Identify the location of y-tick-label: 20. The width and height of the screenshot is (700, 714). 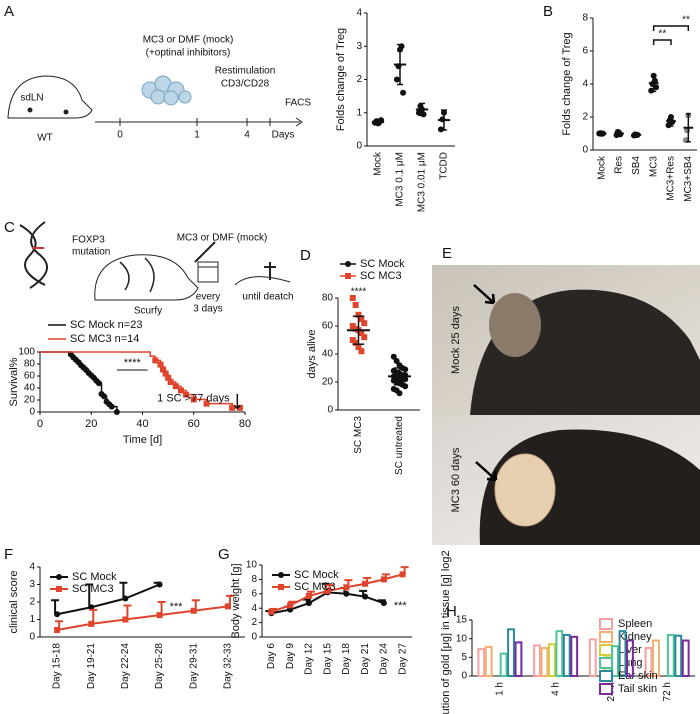
(30, 400).